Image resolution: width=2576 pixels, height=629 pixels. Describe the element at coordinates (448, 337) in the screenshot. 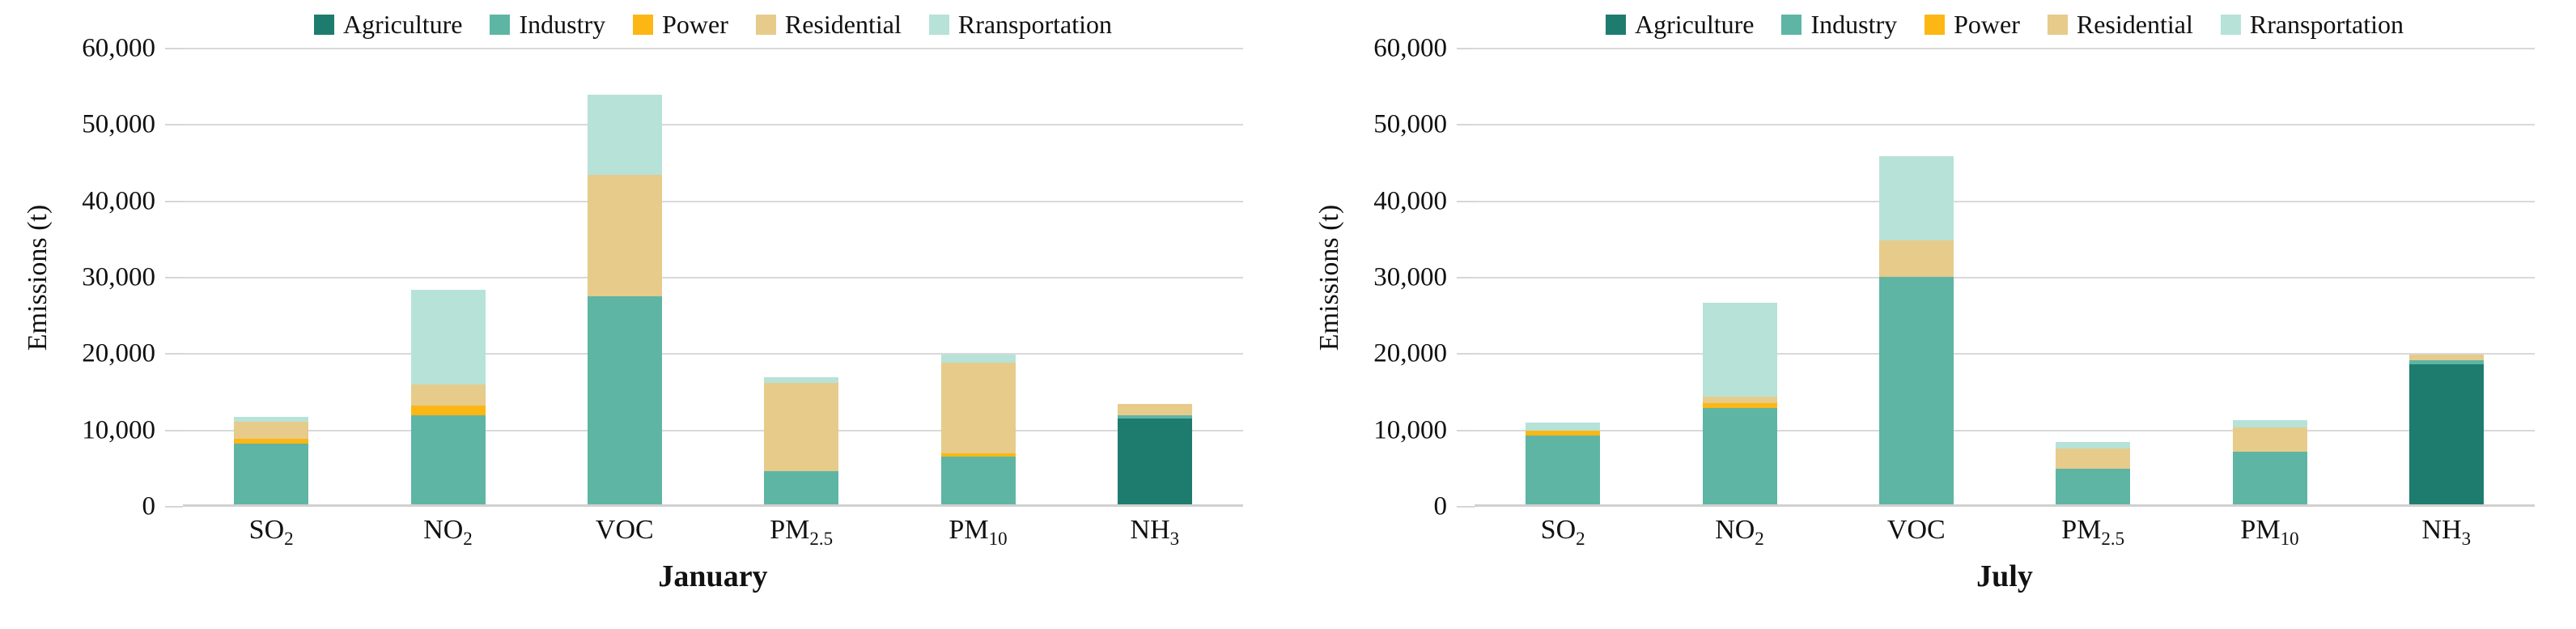

I see `segment-no2-rransportation` at that location.